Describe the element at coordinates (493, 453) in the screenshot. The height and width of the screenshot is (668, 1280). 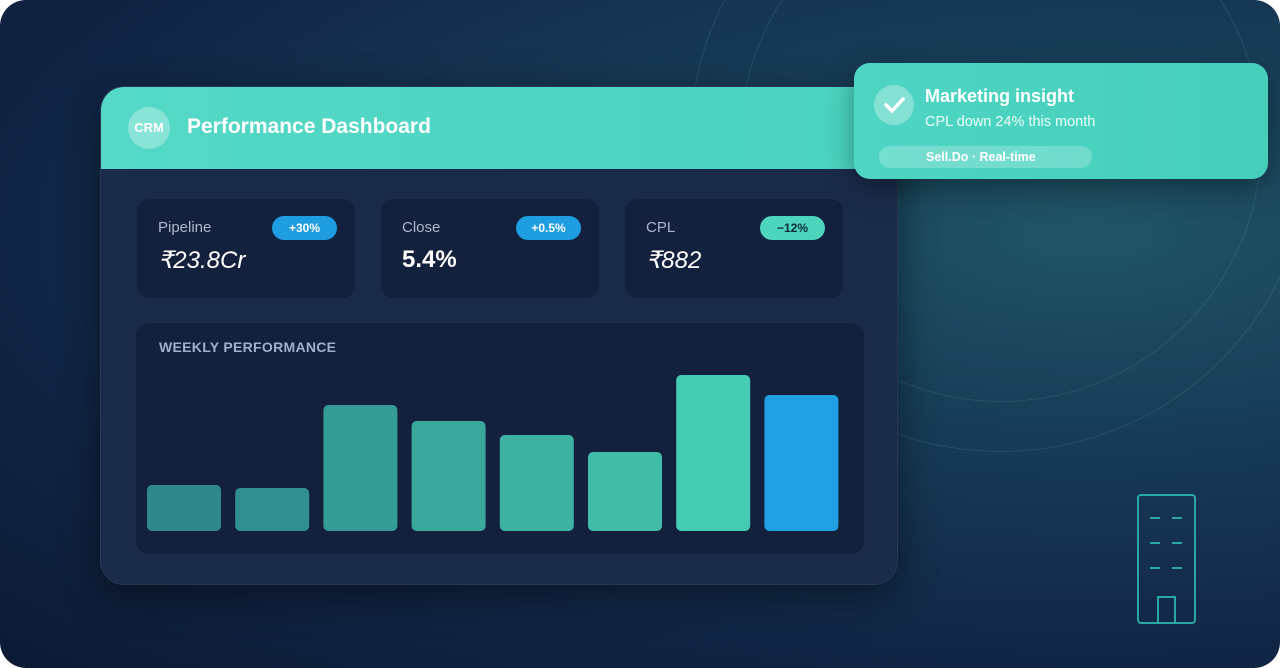
I see `chart` at that location.